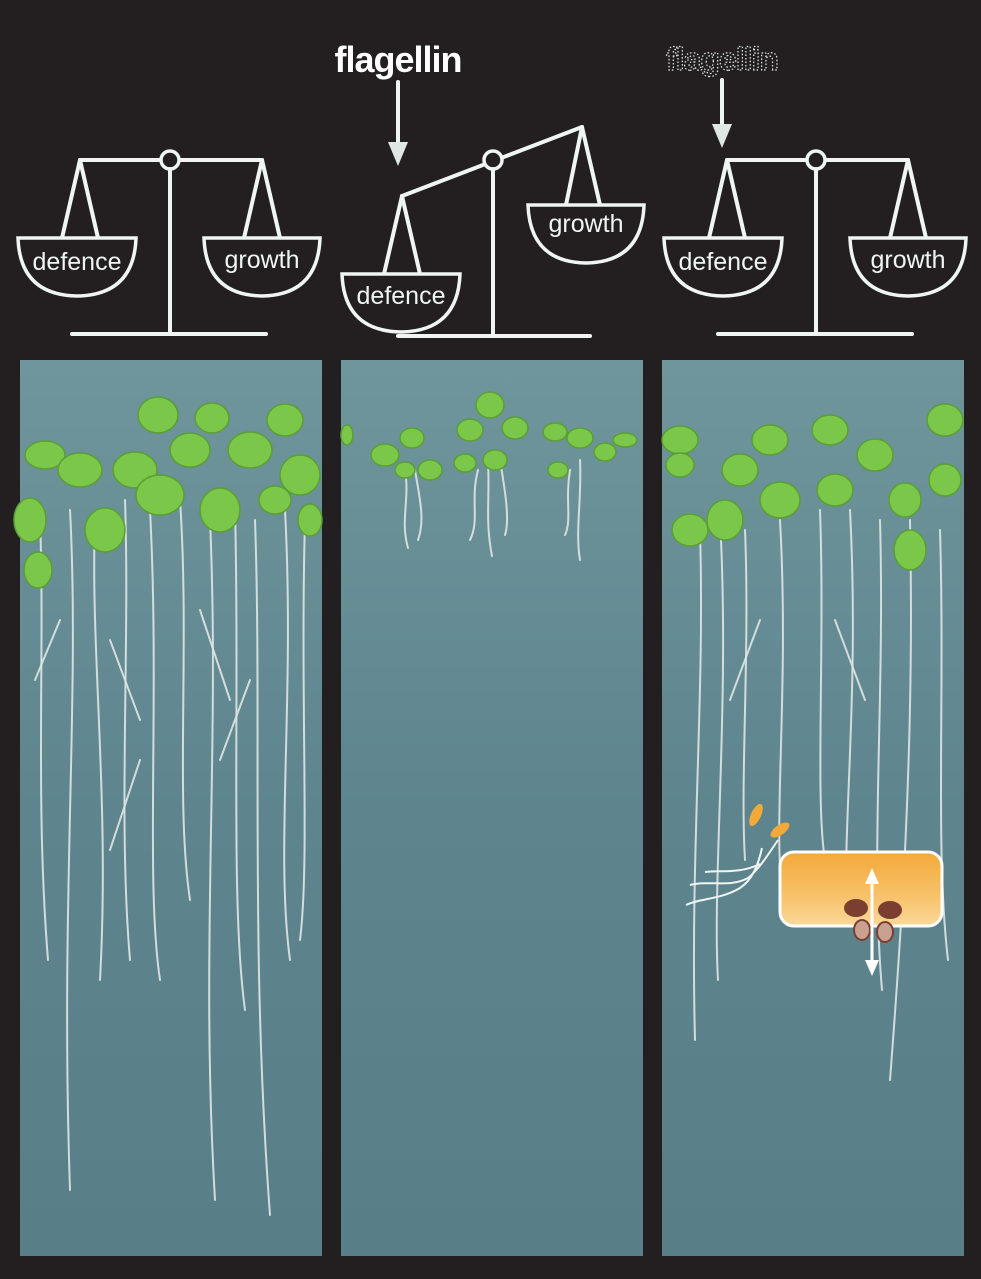 This screenshot has height=1279, width=981. I want to click on balance-flagellin: flagellin defence growth, so click(490, 188).